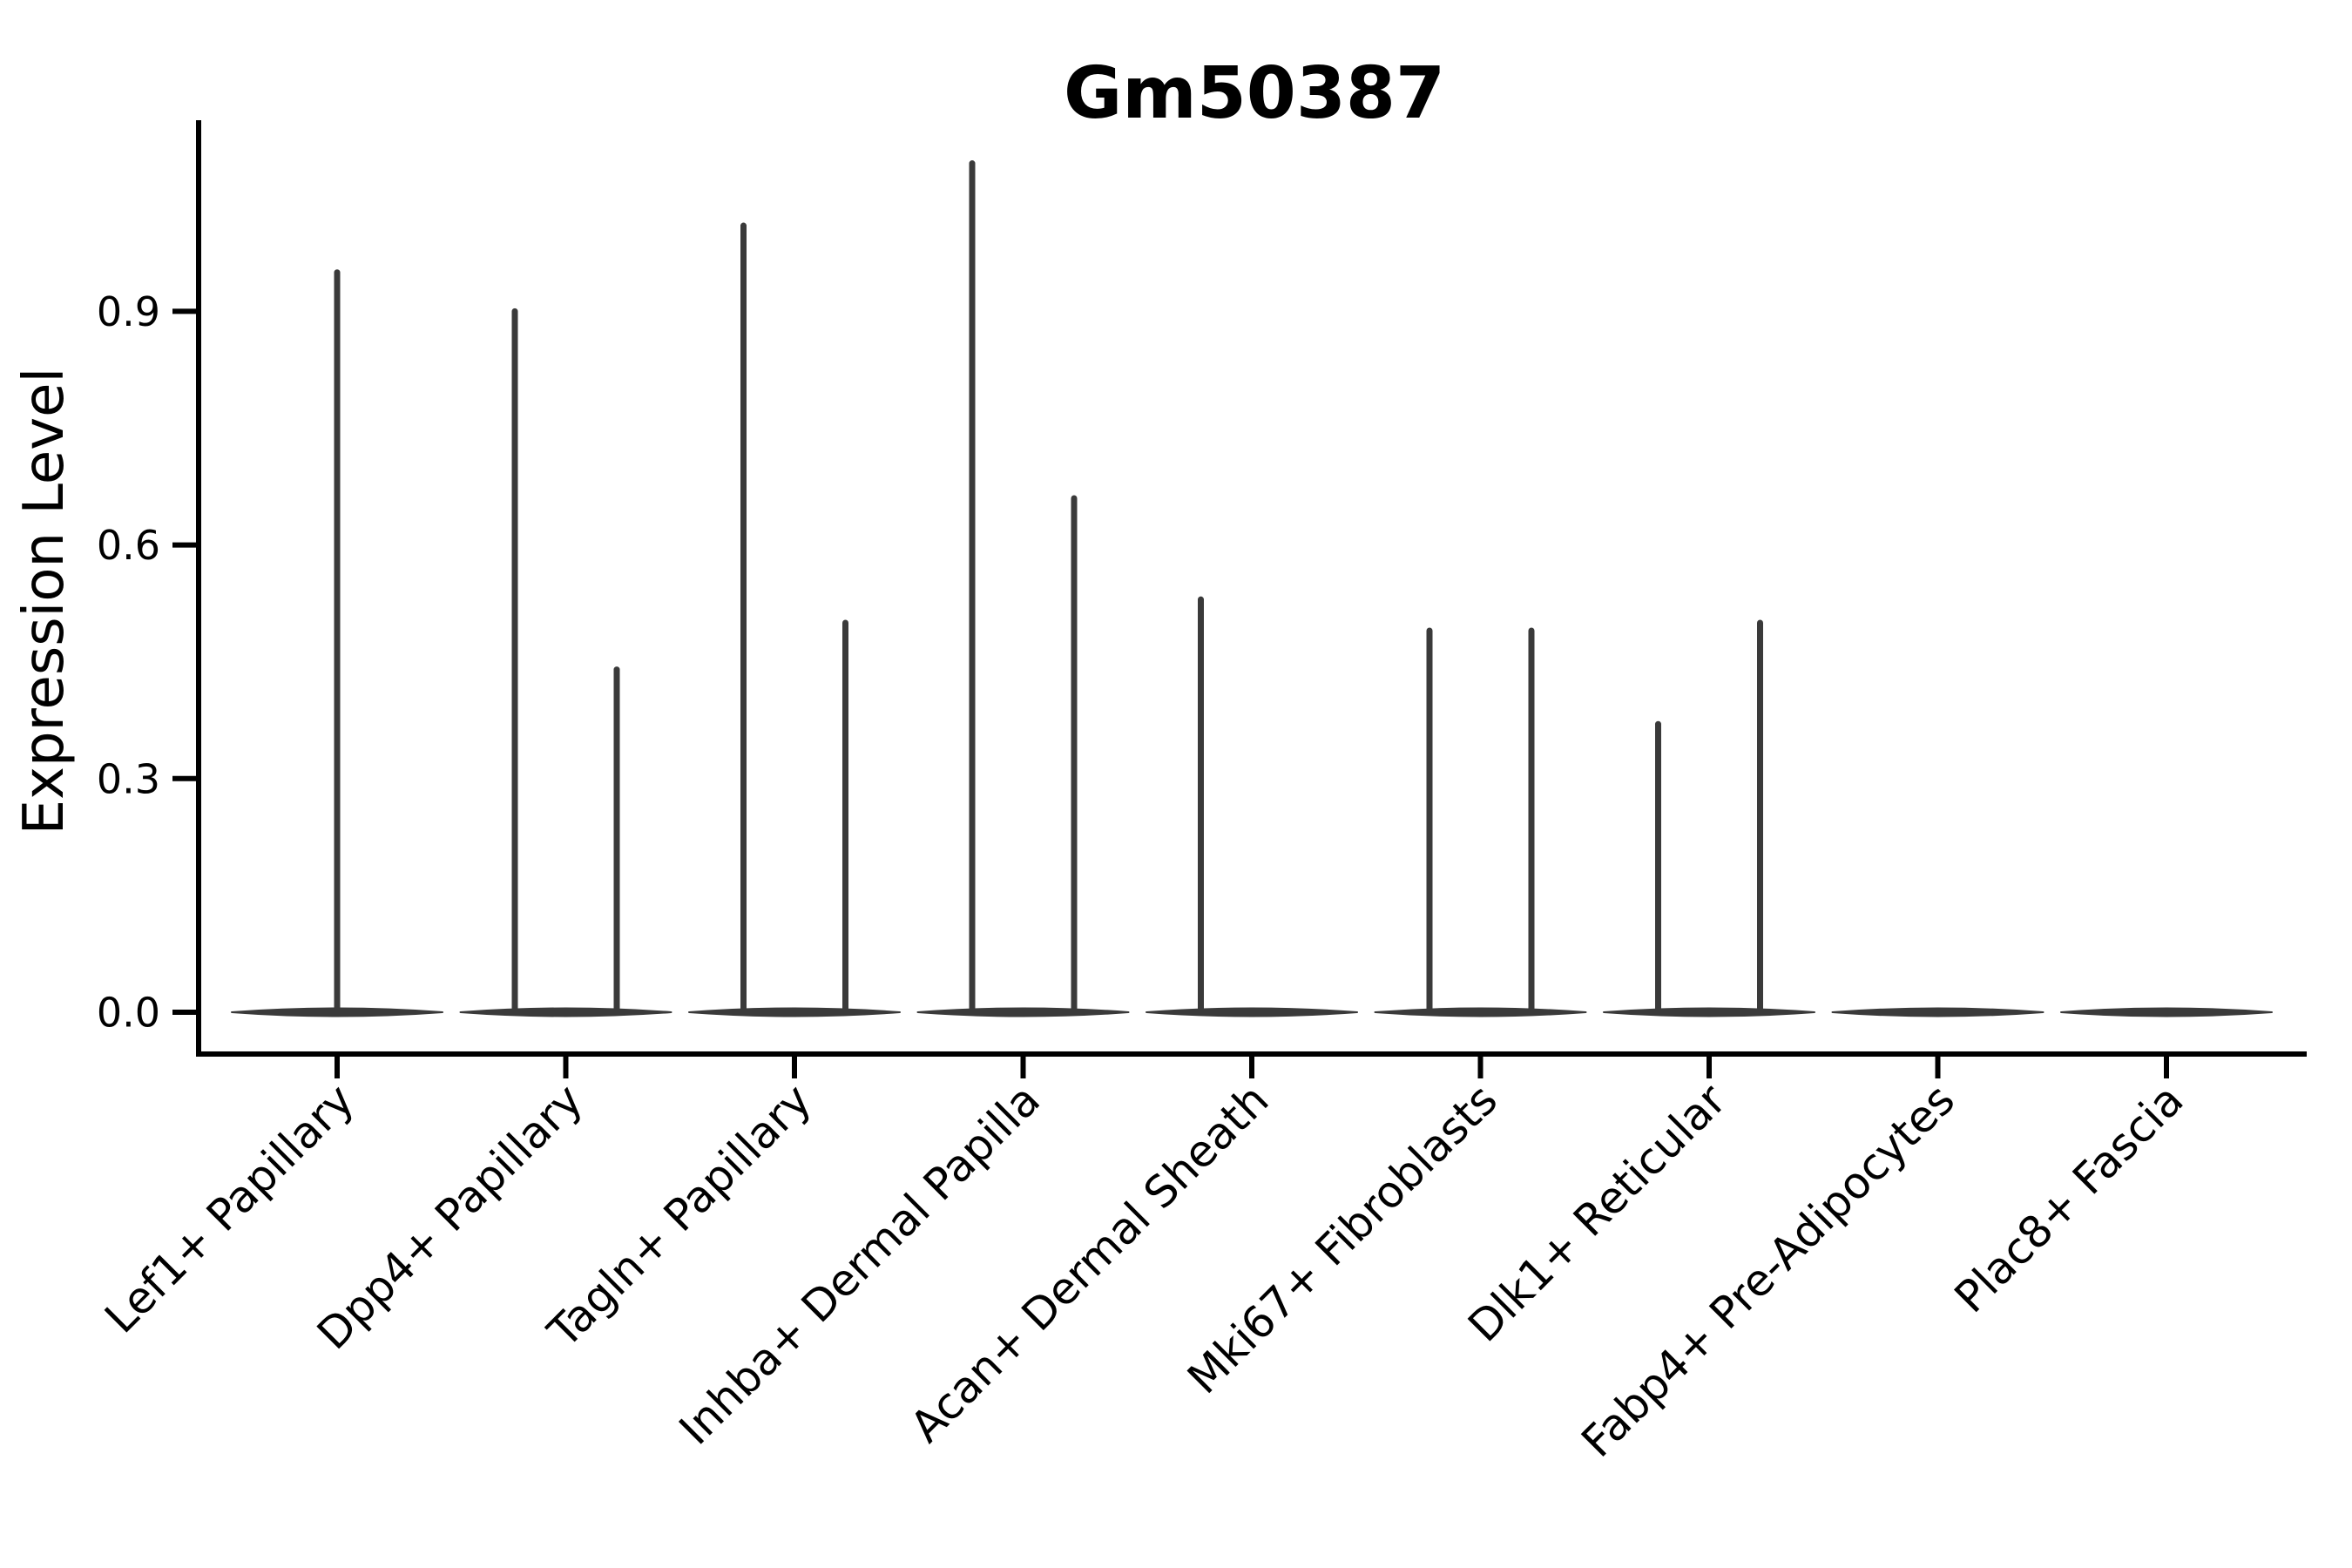 Image resolution: width=2352 pixels, height=1568 pixels. What do you see at coordinates (1767, 1270) in the screenshot?
I see `x-category-label: Fabp4+ Pre-Adipocytes` at bounding box center [1767, 1270].